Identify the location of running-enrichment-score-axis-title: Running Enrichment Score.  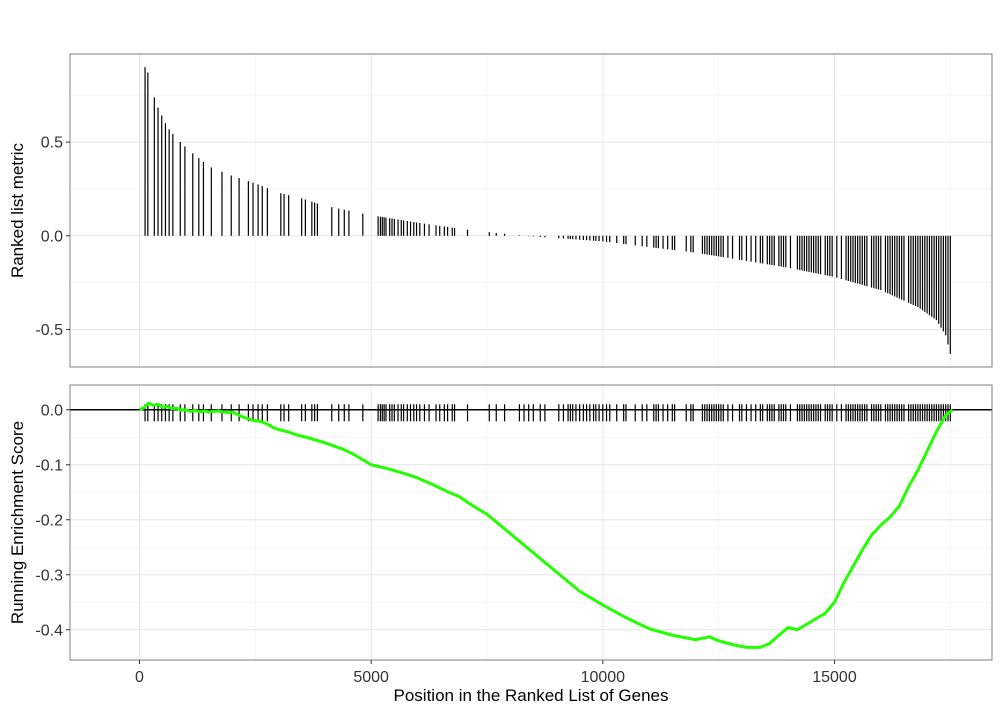
(17, 522).